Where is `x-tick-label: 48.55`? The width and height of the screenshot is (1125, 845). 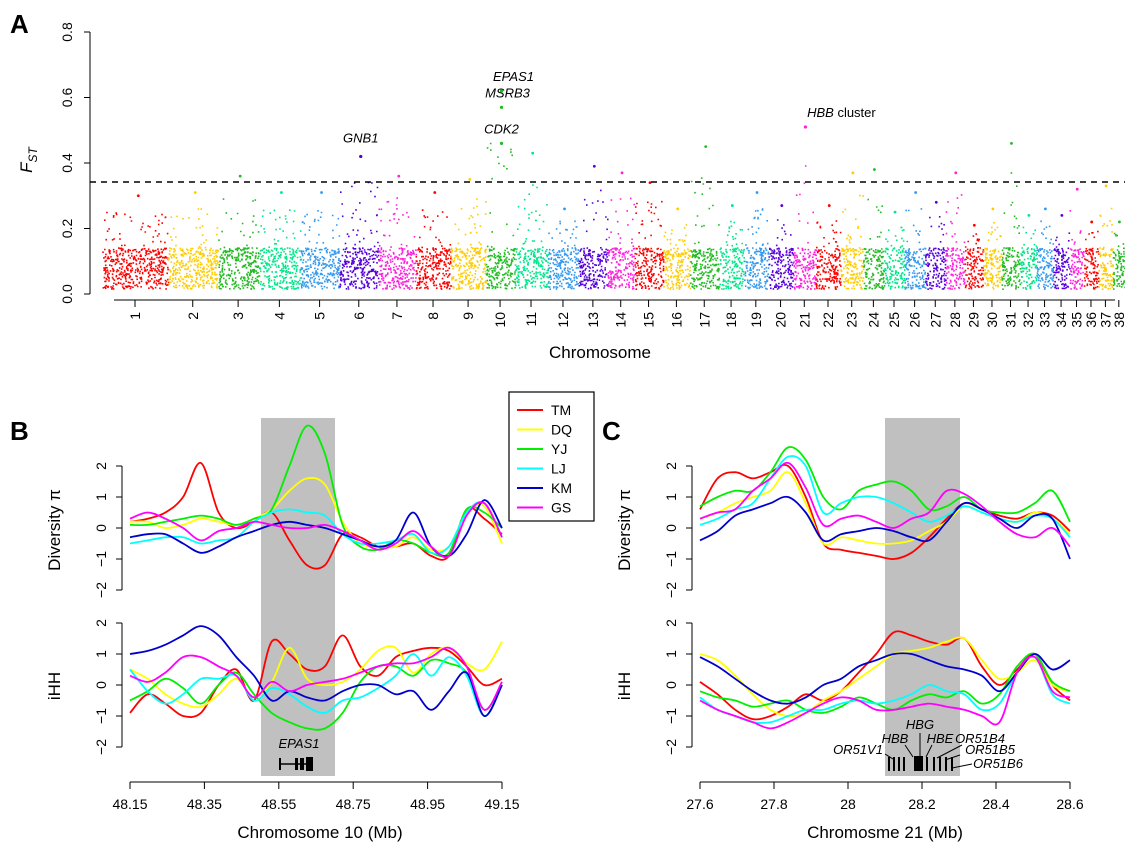
x-tick-label: 48.55 is located at coordinates (278, 804).